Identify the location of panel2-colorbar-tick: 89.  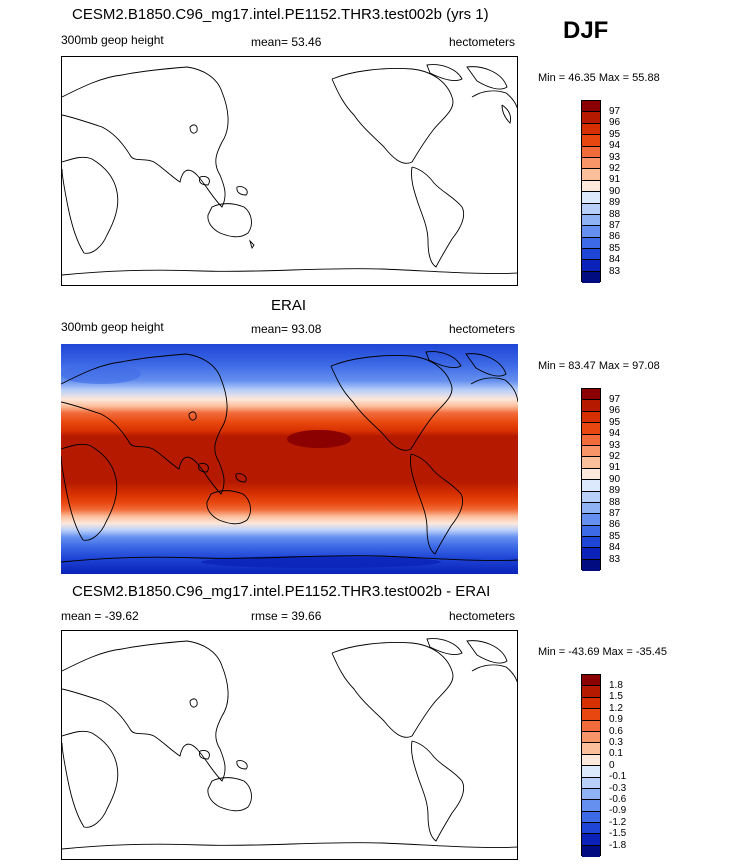
(615, 490).